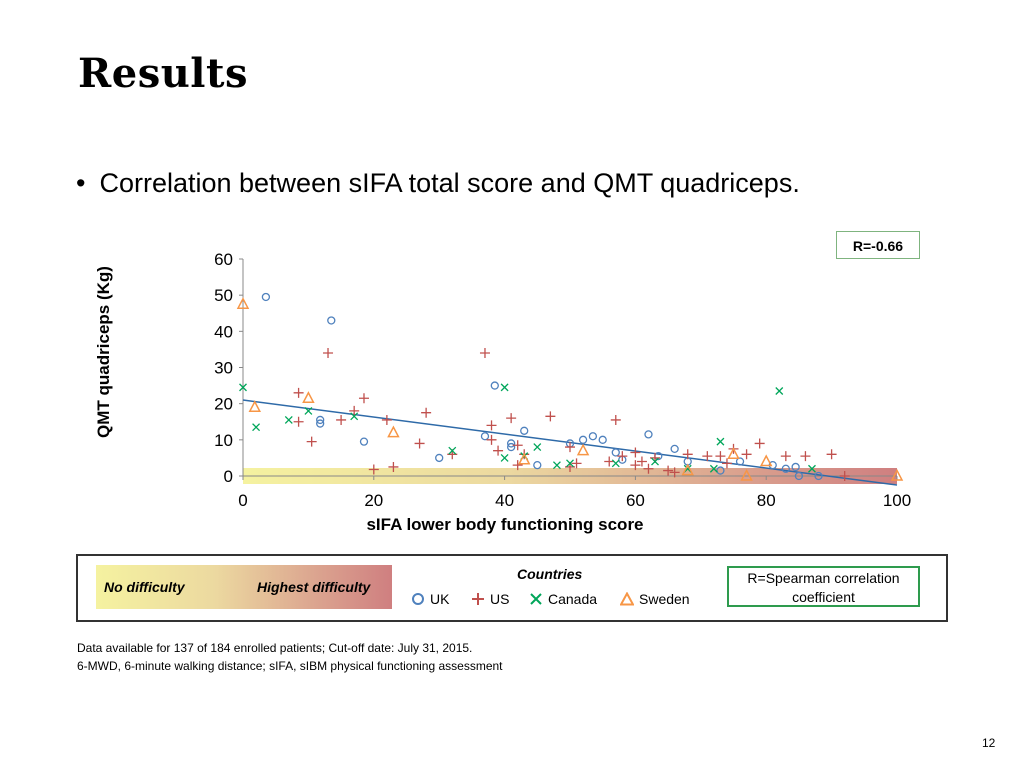 Image resolution: width=1024 pixels, height=768 pixels. Describe the element at coordinates (823, 586) in the screenshot. I see `spearman-note: R=Spearman correlation coefficient` at that location.